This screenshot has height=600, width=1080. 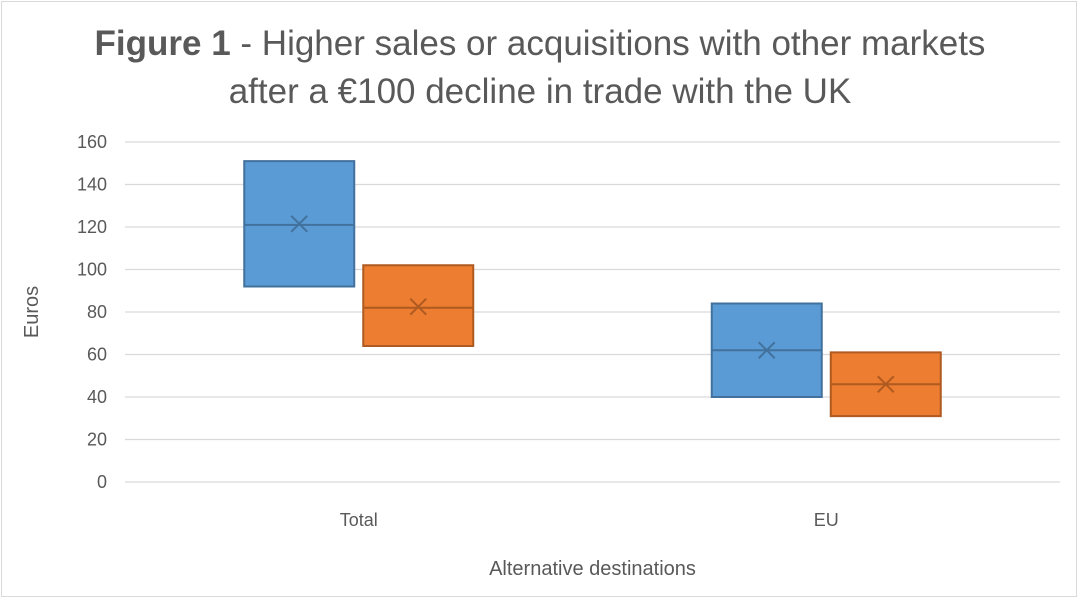 I want to click on y-tick-label: 0, so click(x=102, y=482).